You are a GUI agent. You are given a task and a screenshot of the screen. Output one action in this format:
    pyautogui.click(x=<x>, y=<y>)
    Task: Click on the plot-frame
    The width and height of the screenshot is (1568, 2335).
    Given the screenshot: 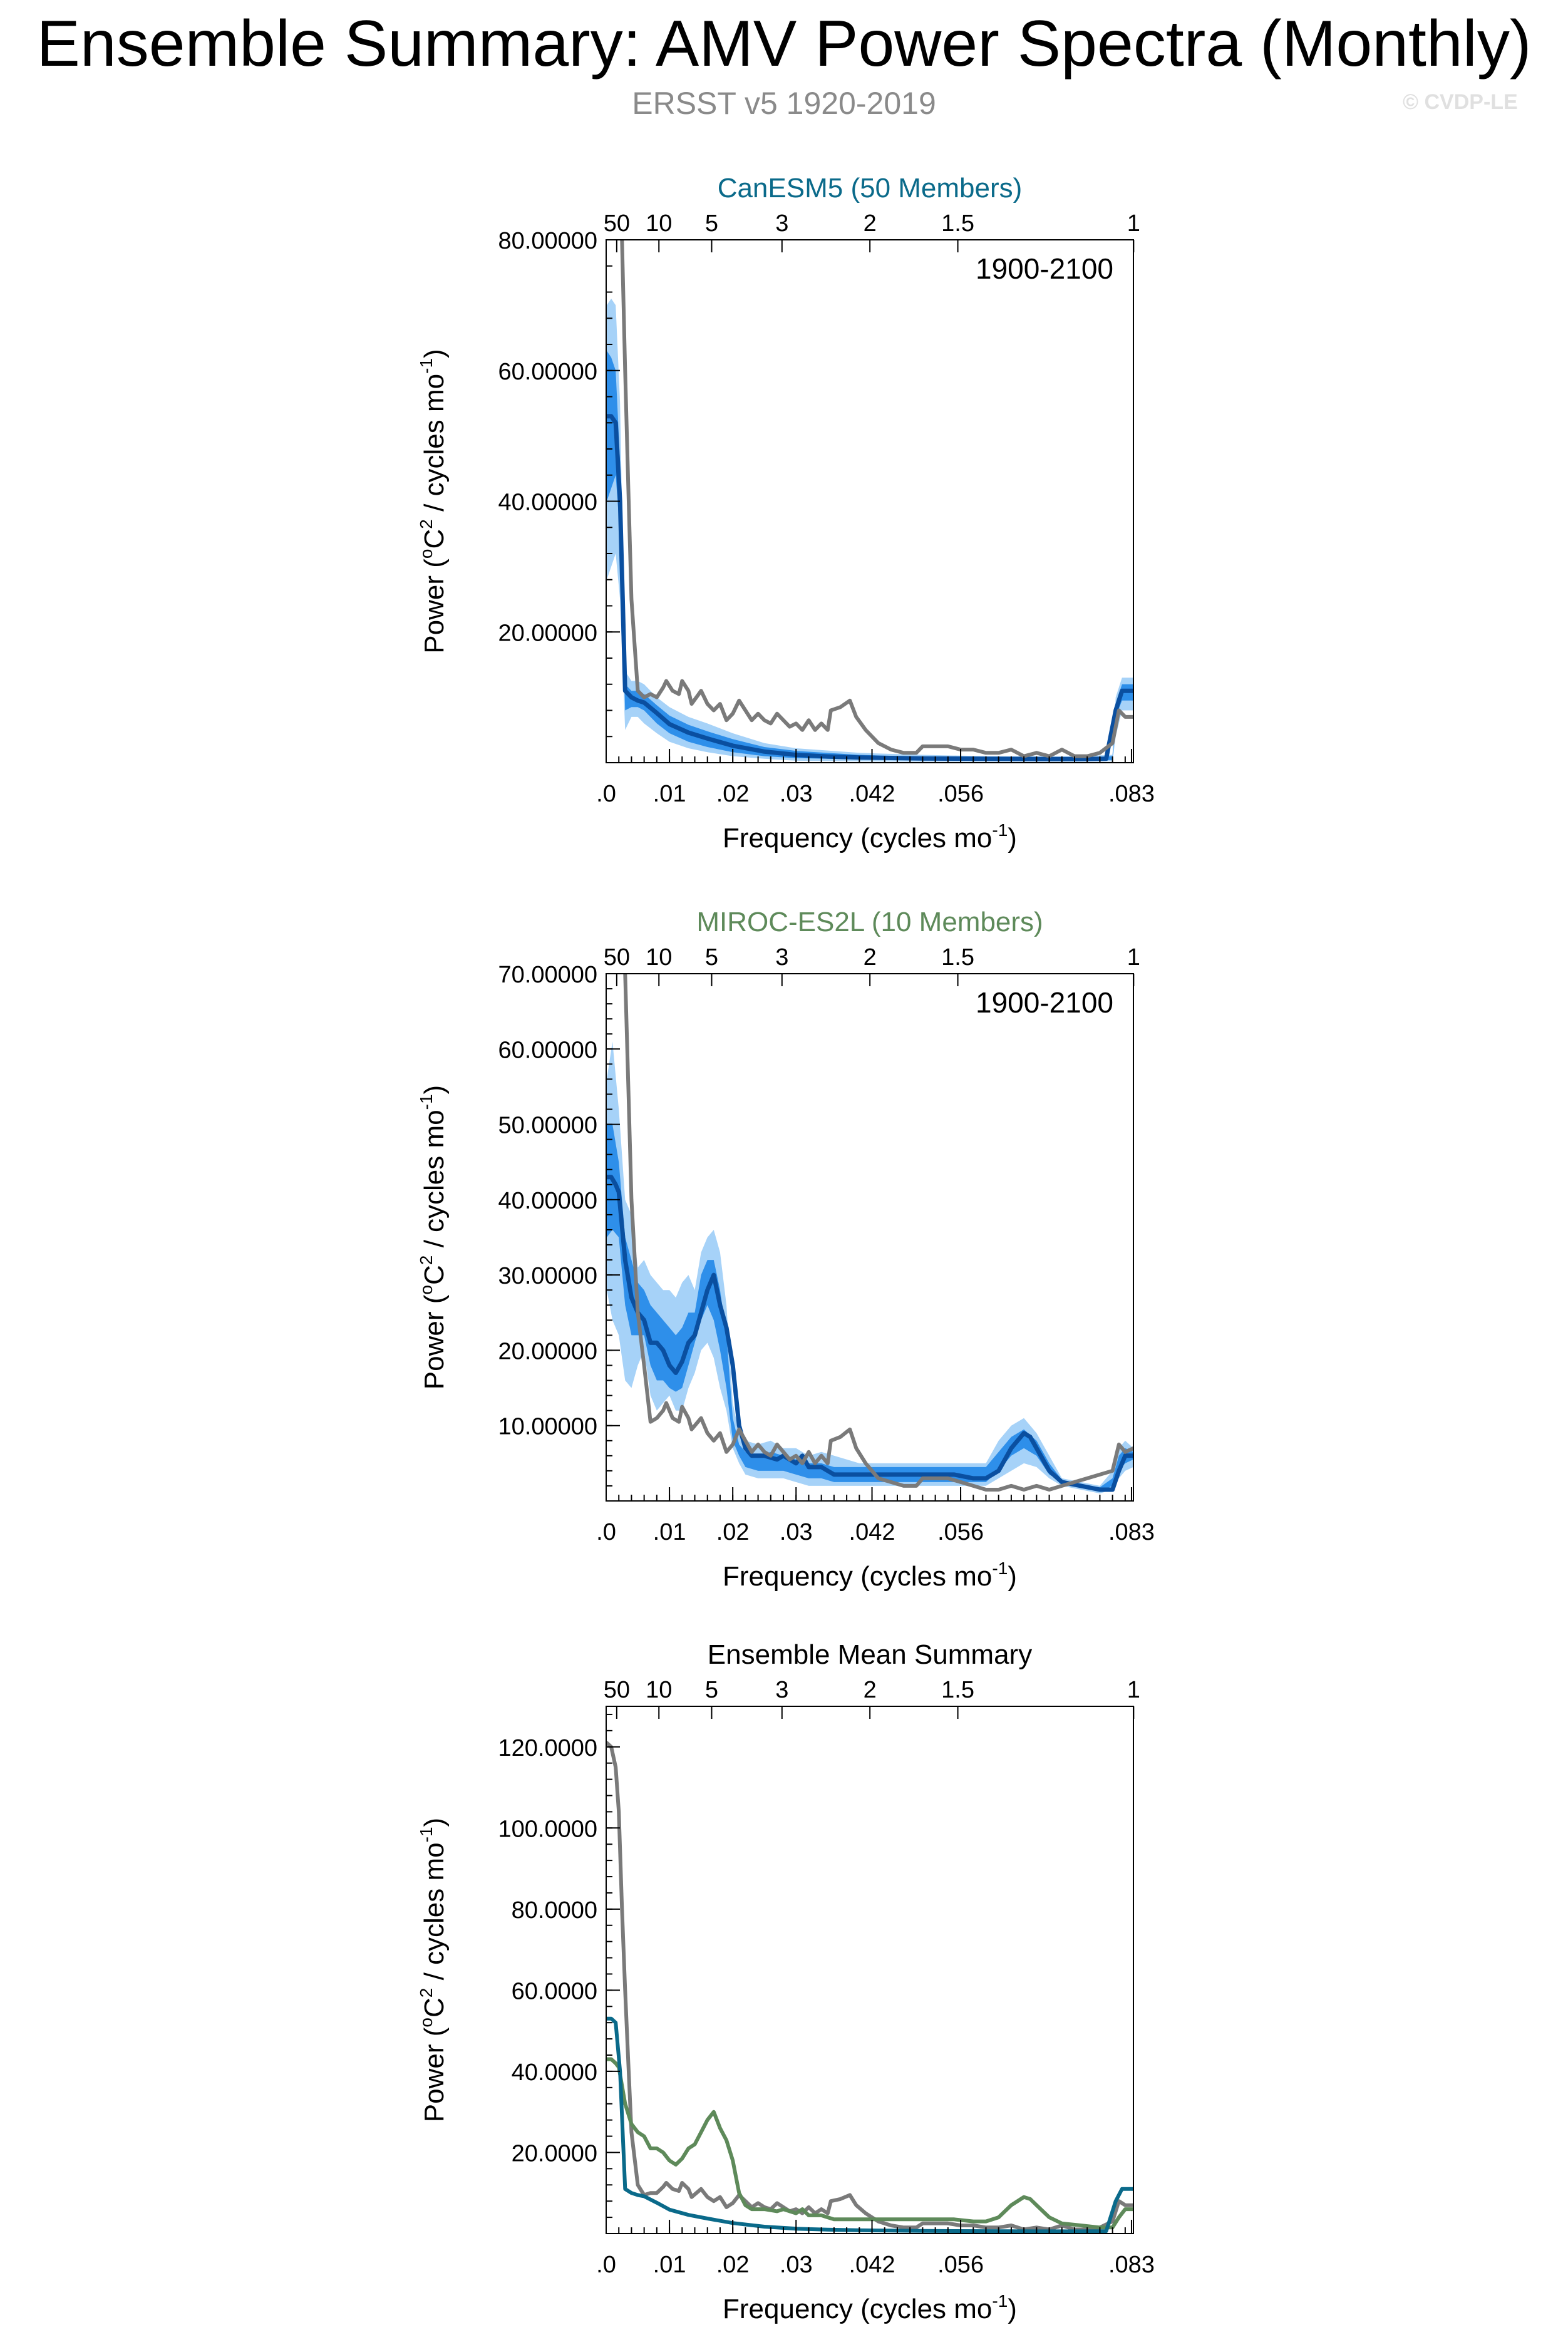 What is the action you would take?
    pyautogui.click(x=870, y=1237)
    